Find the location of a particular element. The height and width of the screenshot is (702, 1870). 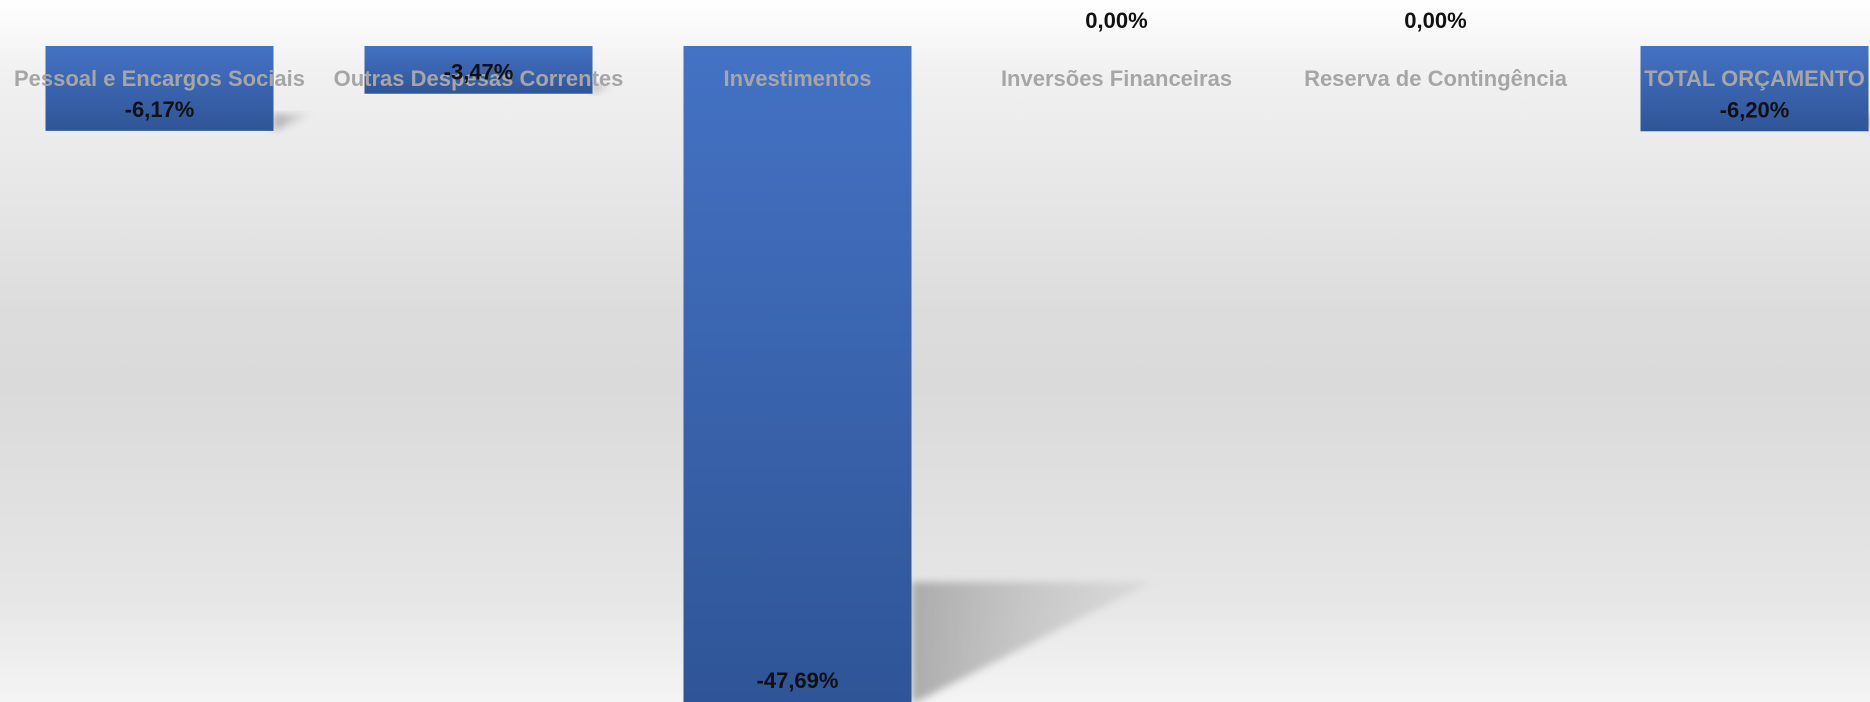

value-label-outras-despesas-correntes: -3,47% is located at coordinates (479, 72).